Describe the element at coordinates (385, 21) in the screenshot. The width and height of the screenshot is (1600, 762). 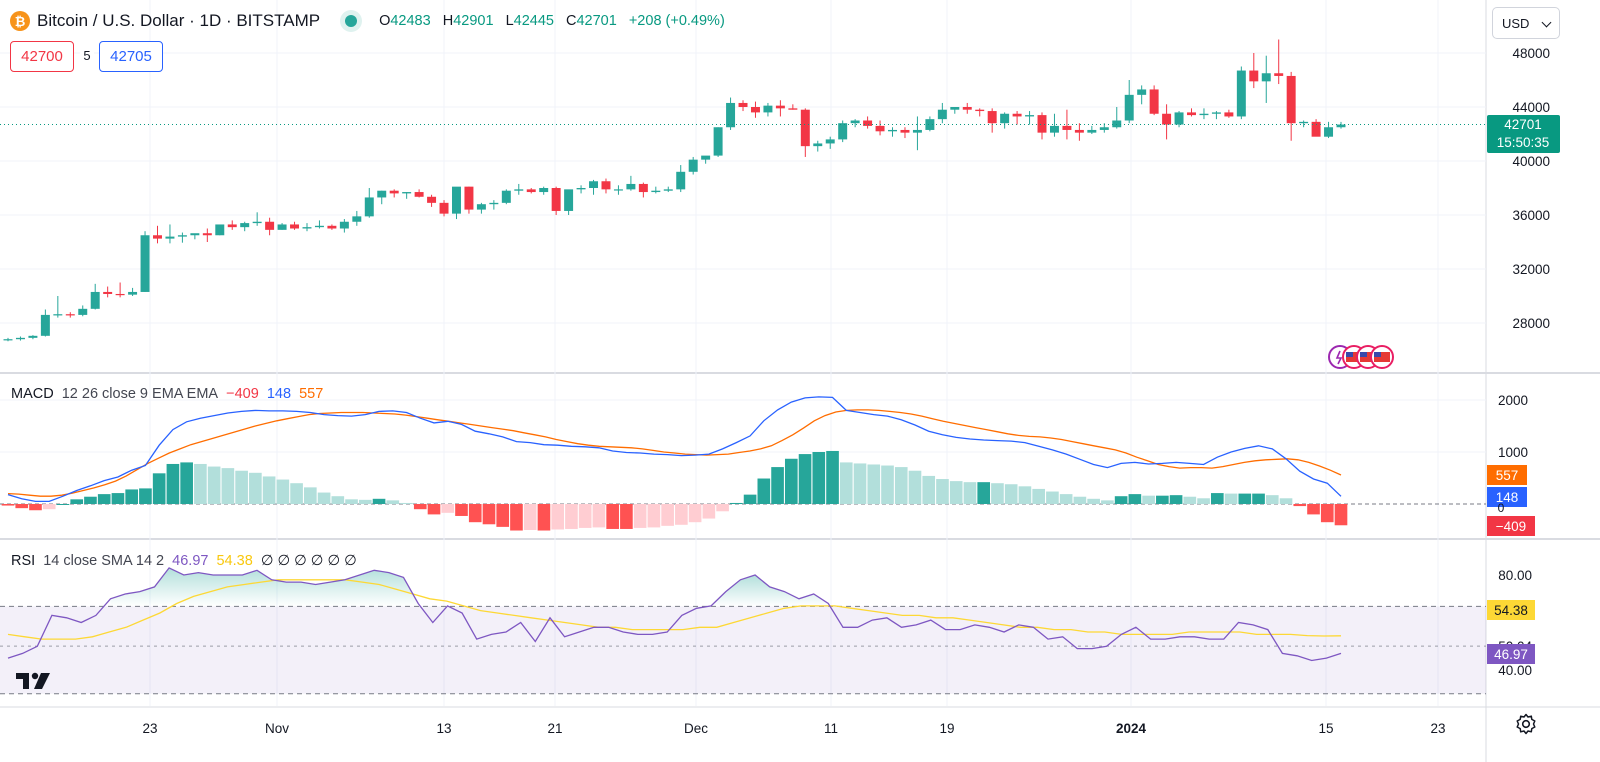
I see `open-label: O` at that location.